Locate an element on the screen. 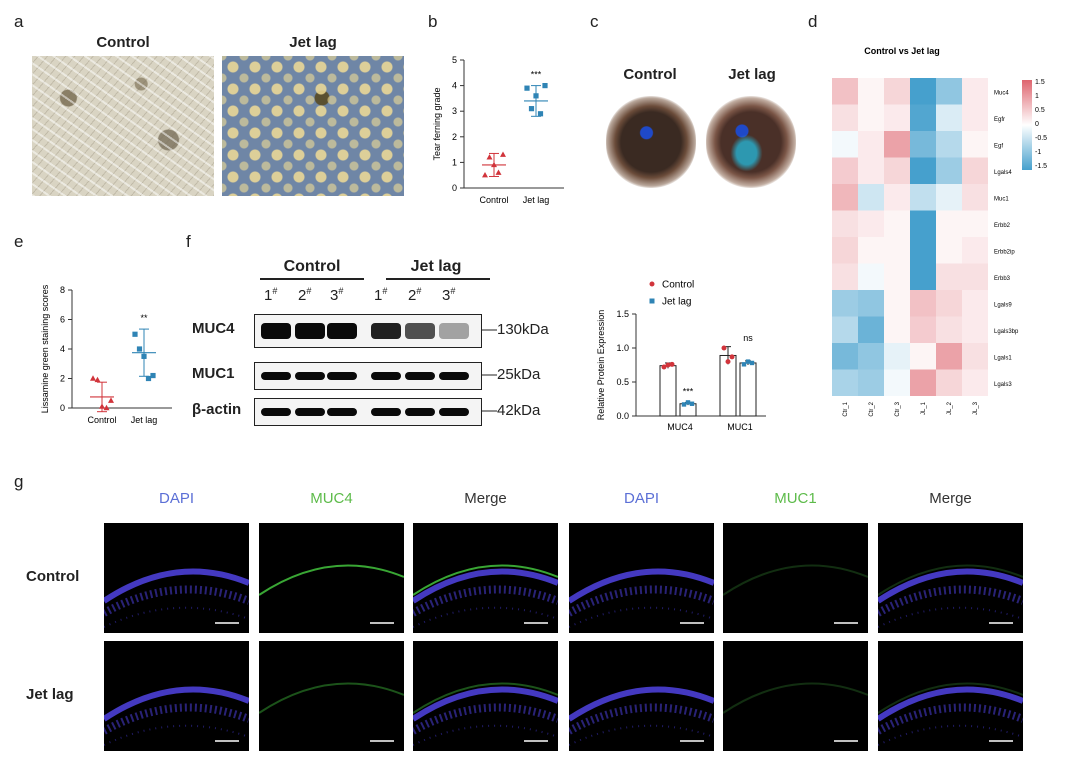 The height and width of the screenshot is (760, 1080). bar-legend-marker is located at coordinates (652, 284).